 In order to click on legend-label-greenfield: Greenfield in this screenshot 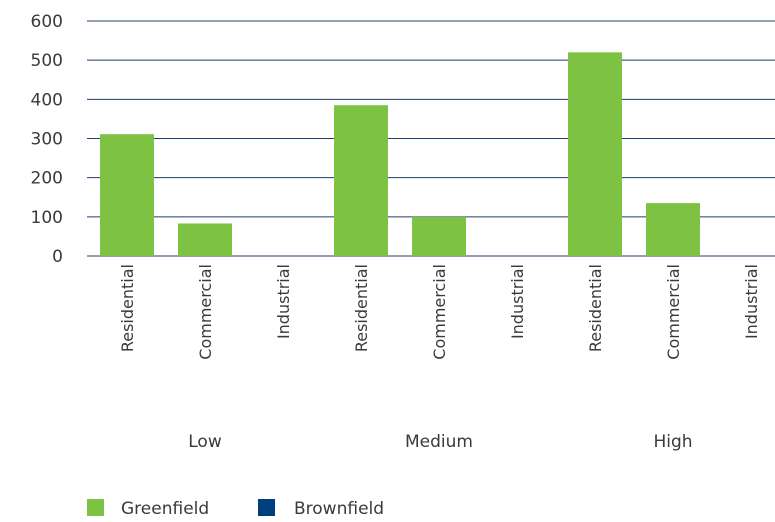, I will do `click(165, 509)`.